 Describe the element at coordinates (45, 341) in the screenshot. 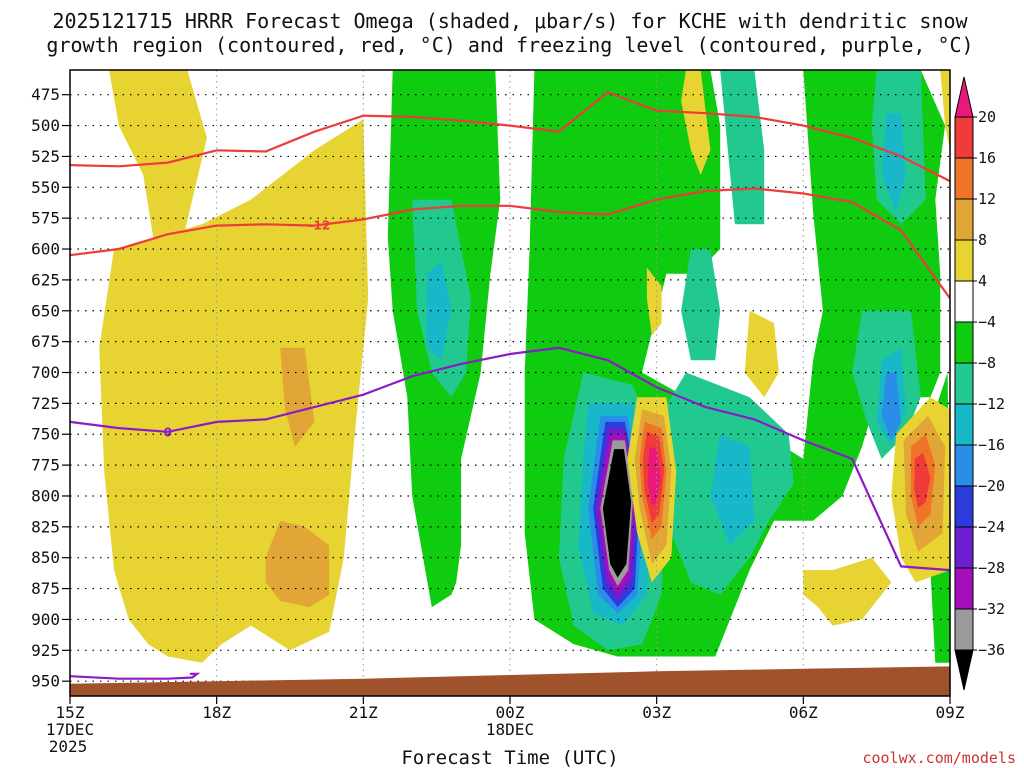

I see `y-tick-label-675: 675` at that location.